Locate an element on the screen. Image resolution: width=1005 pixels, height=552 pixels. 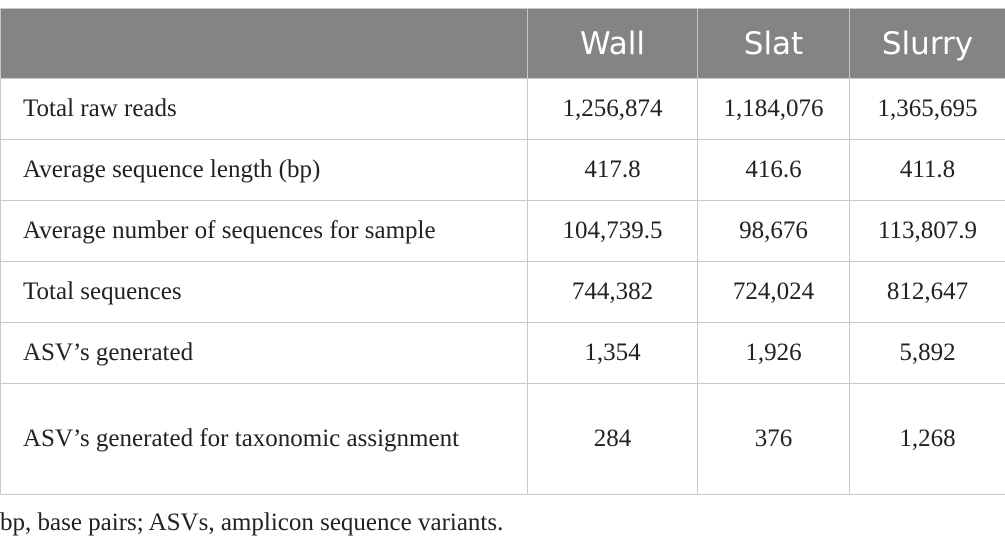
cell: 1,268 is located at coordinates (927, 439).